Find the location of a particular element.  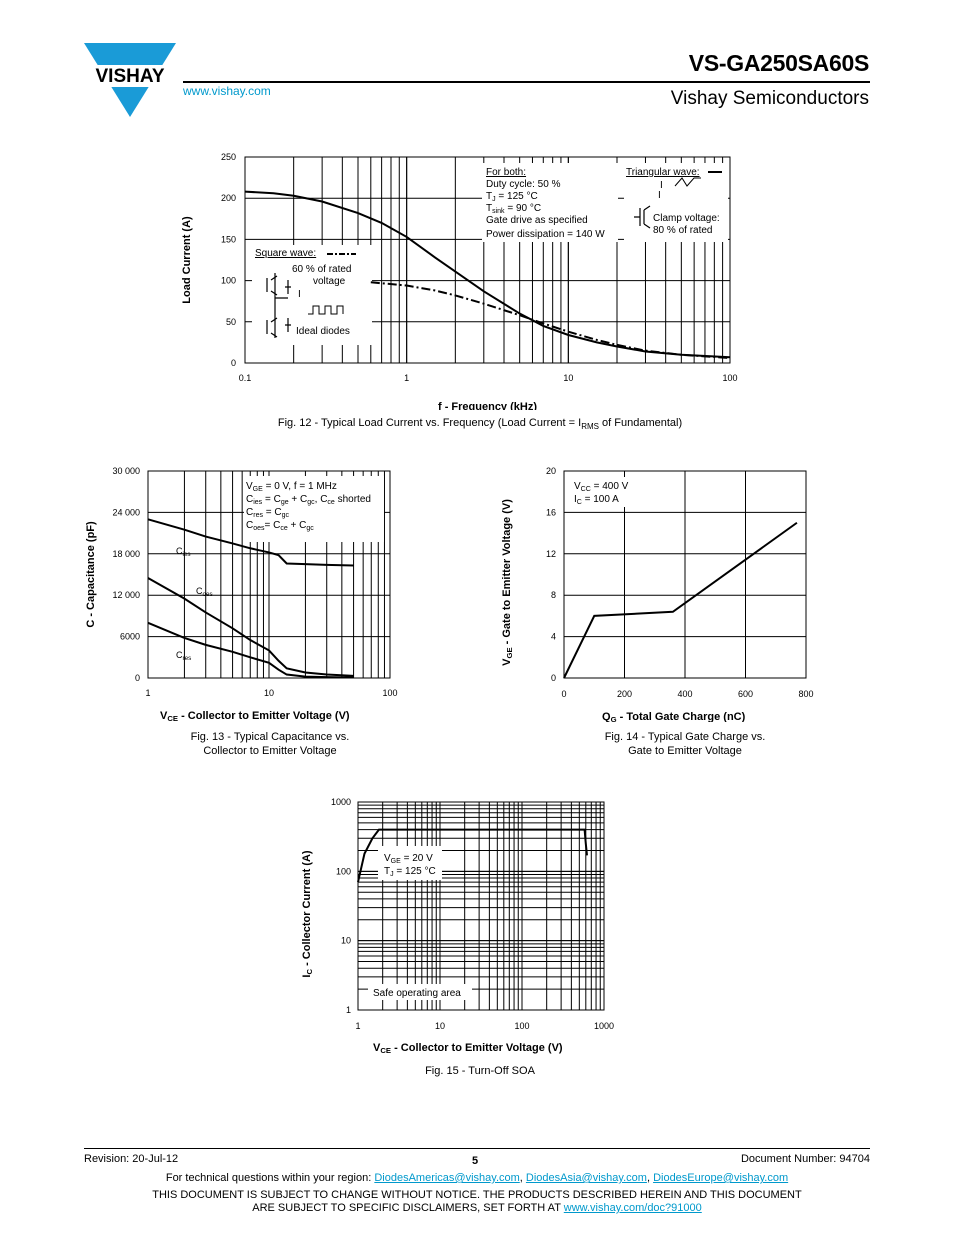

y-axis-label: Load Current (A) is located at coordinates (187, 260).